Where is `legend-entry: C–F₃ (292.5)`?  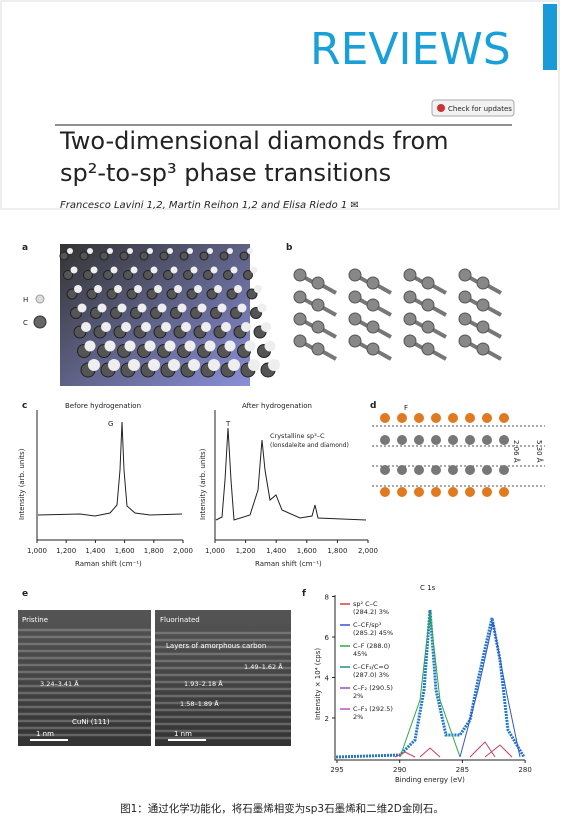
legend-entry: C–F₃ (292.5) is located at coordinates (373, 709).